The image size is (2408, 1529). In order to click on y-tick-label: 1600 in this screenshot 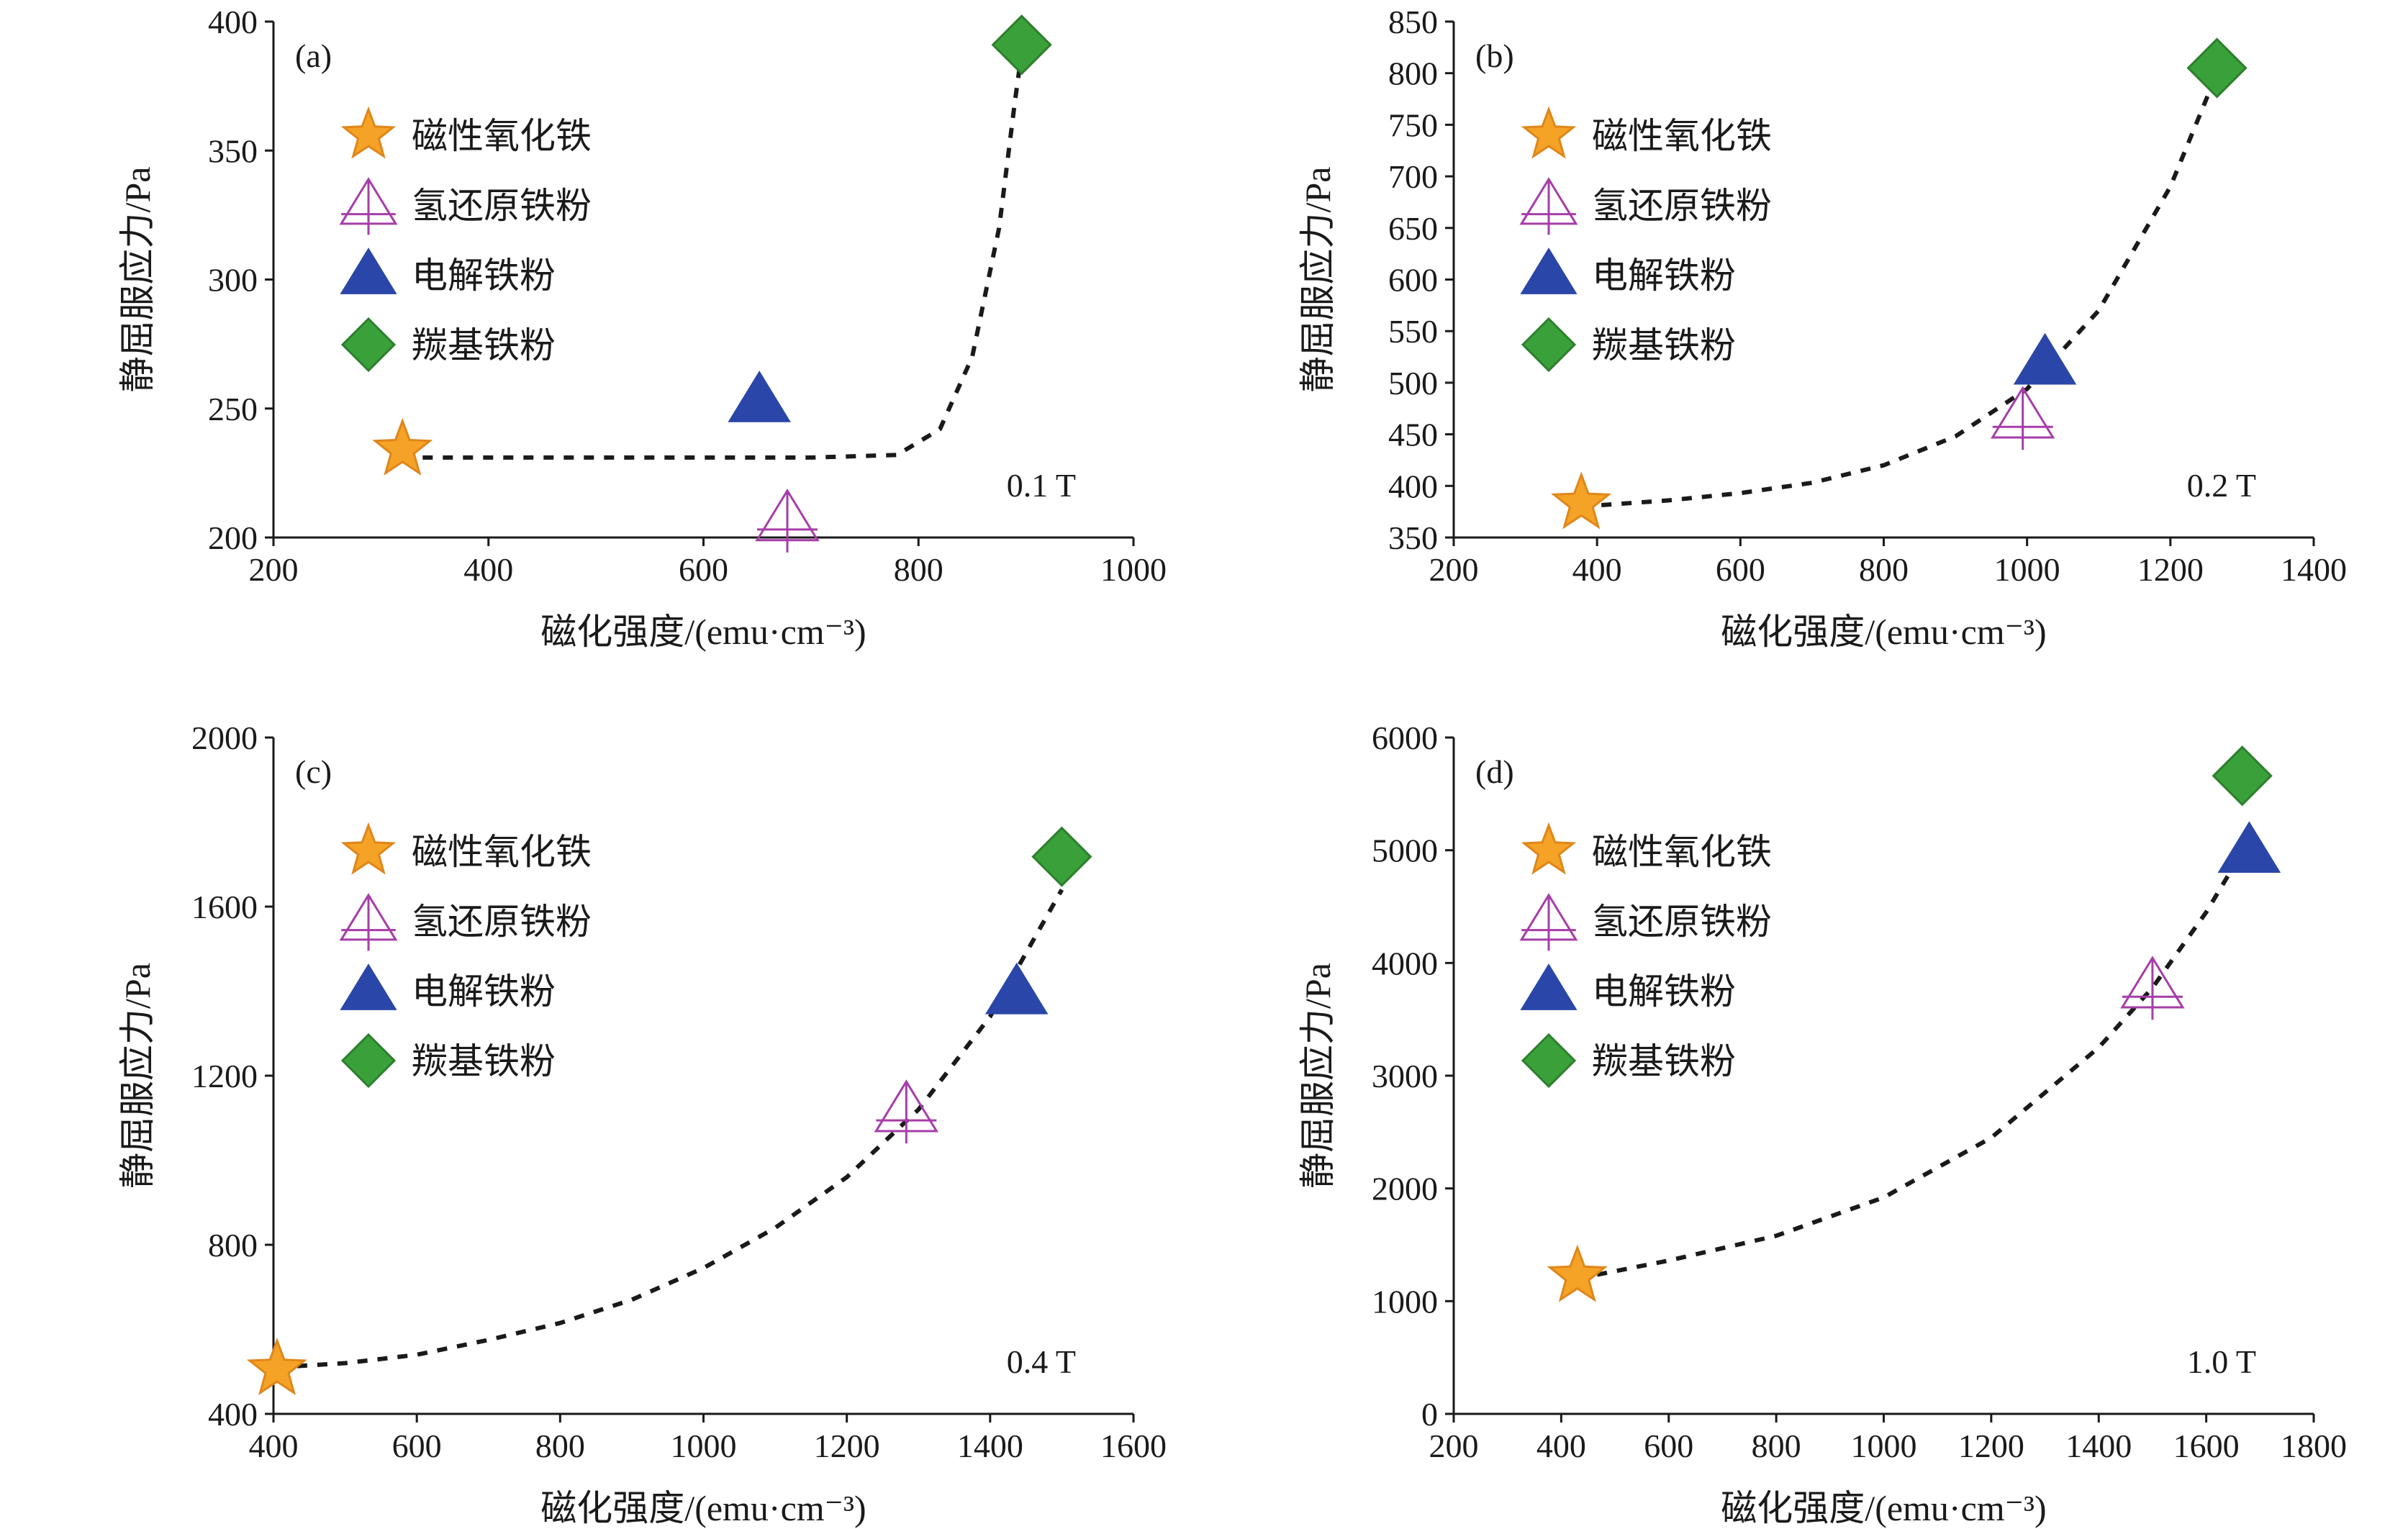, I will do `click(224, 907)`.